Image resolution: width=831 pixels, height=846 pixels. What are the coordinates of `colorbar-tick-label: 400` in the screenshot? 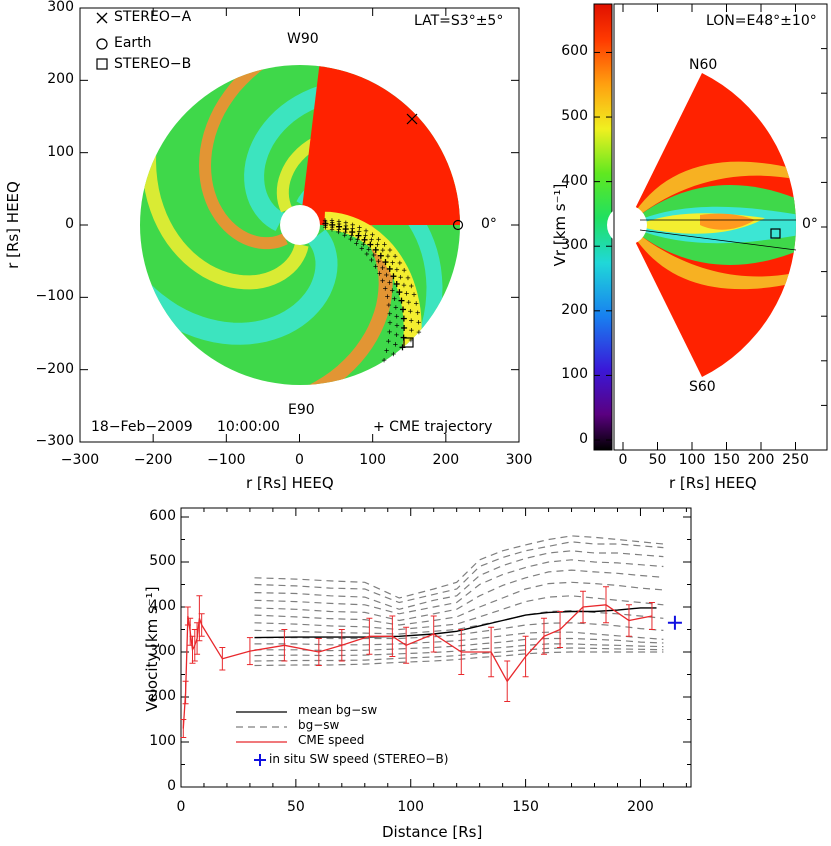 It's located at (574, 180).